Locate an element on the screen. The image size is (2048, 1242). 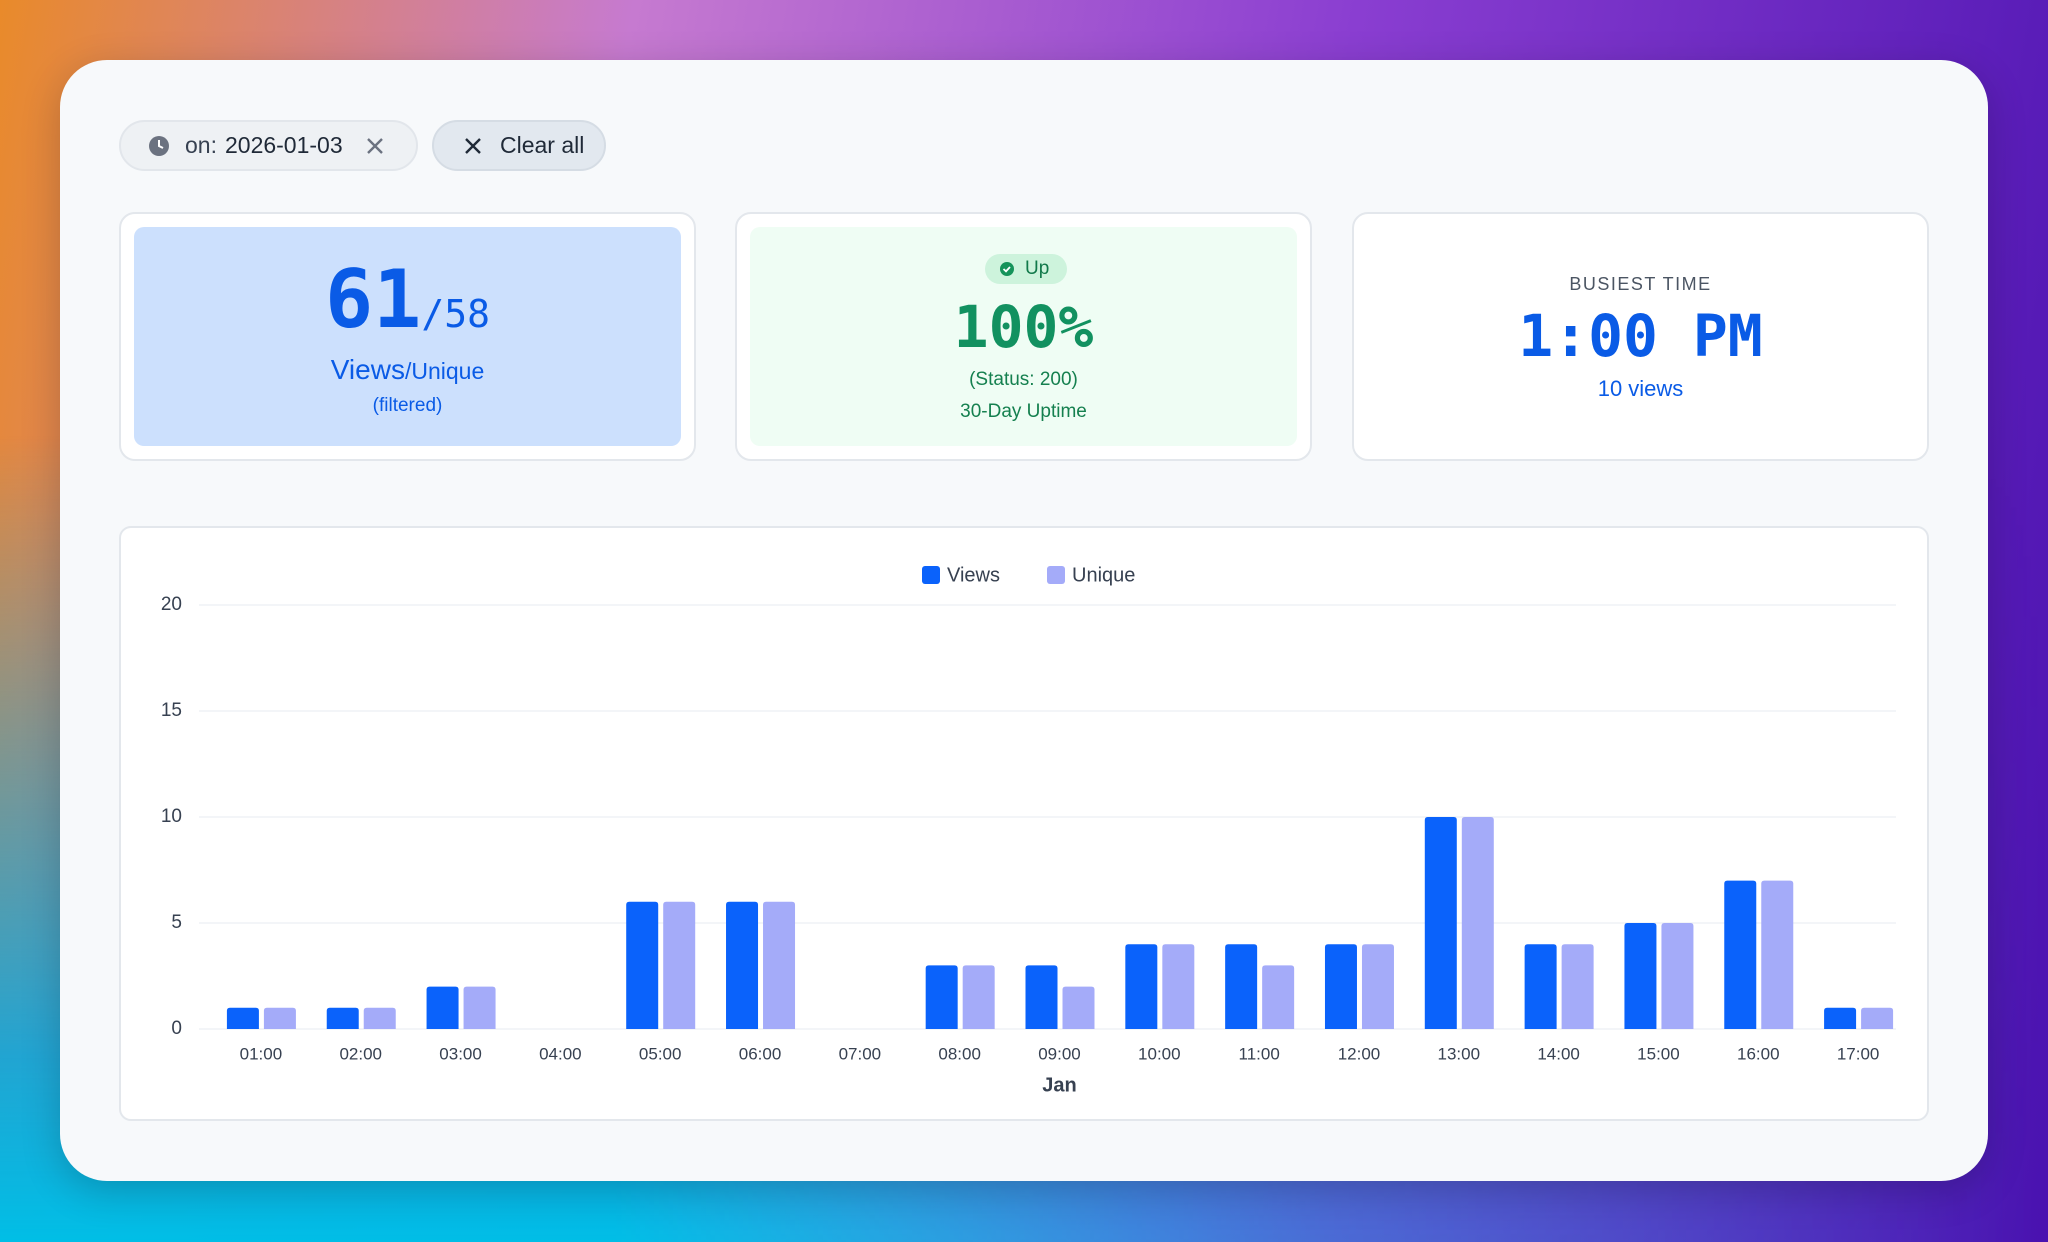
remove-filter-icon is located at coordinates (375, 146).